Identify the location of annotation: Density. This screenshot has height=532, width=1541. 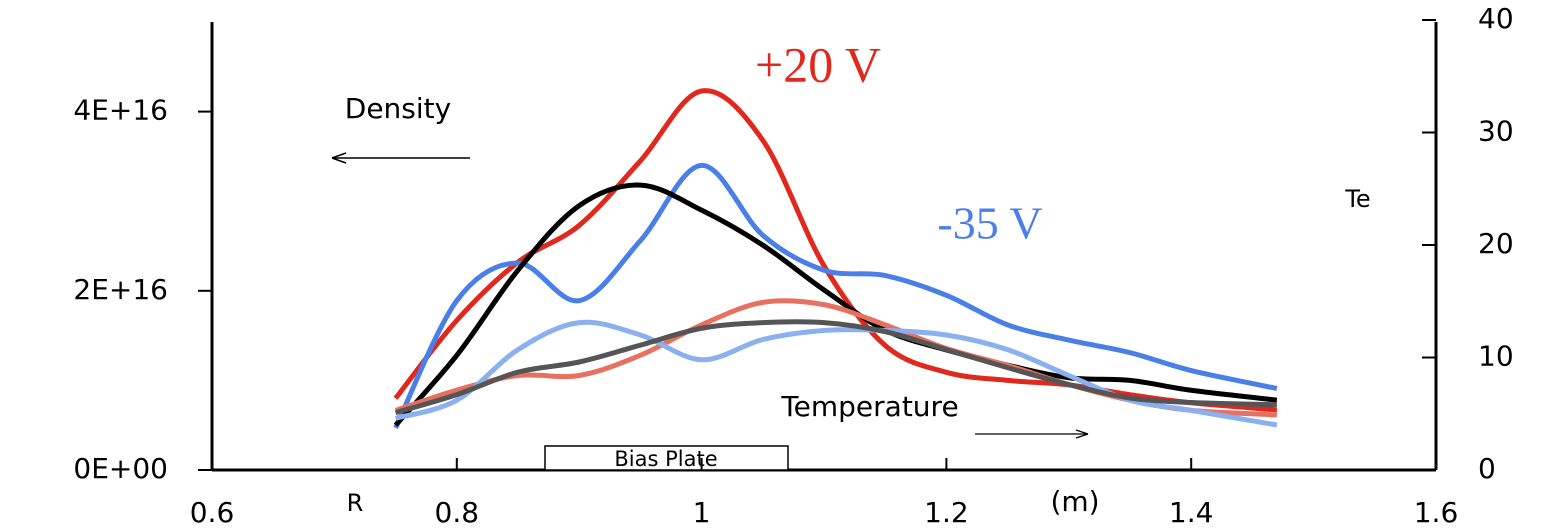
(398, 108).